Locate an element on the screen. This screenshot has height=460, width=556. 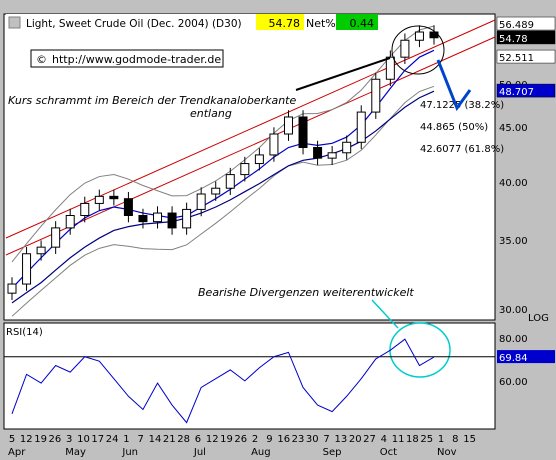
last-price-box is located at coordinates (280, 22).